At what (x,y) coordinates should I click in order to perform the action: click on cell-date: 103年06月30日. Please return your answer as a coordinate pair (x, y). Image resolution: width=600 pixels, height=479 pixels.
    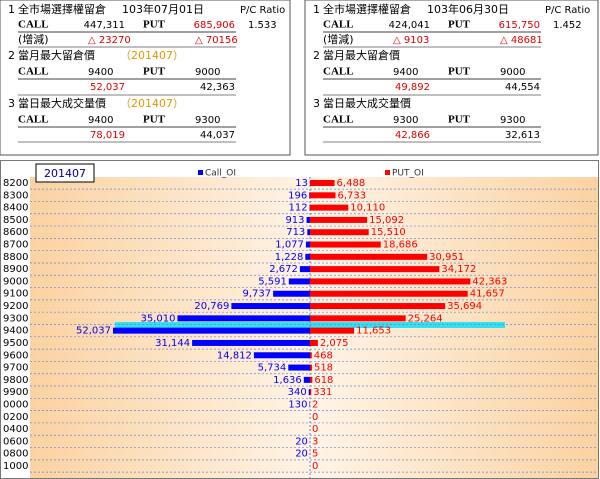
    Looking at the image, I should click on (468, 9).